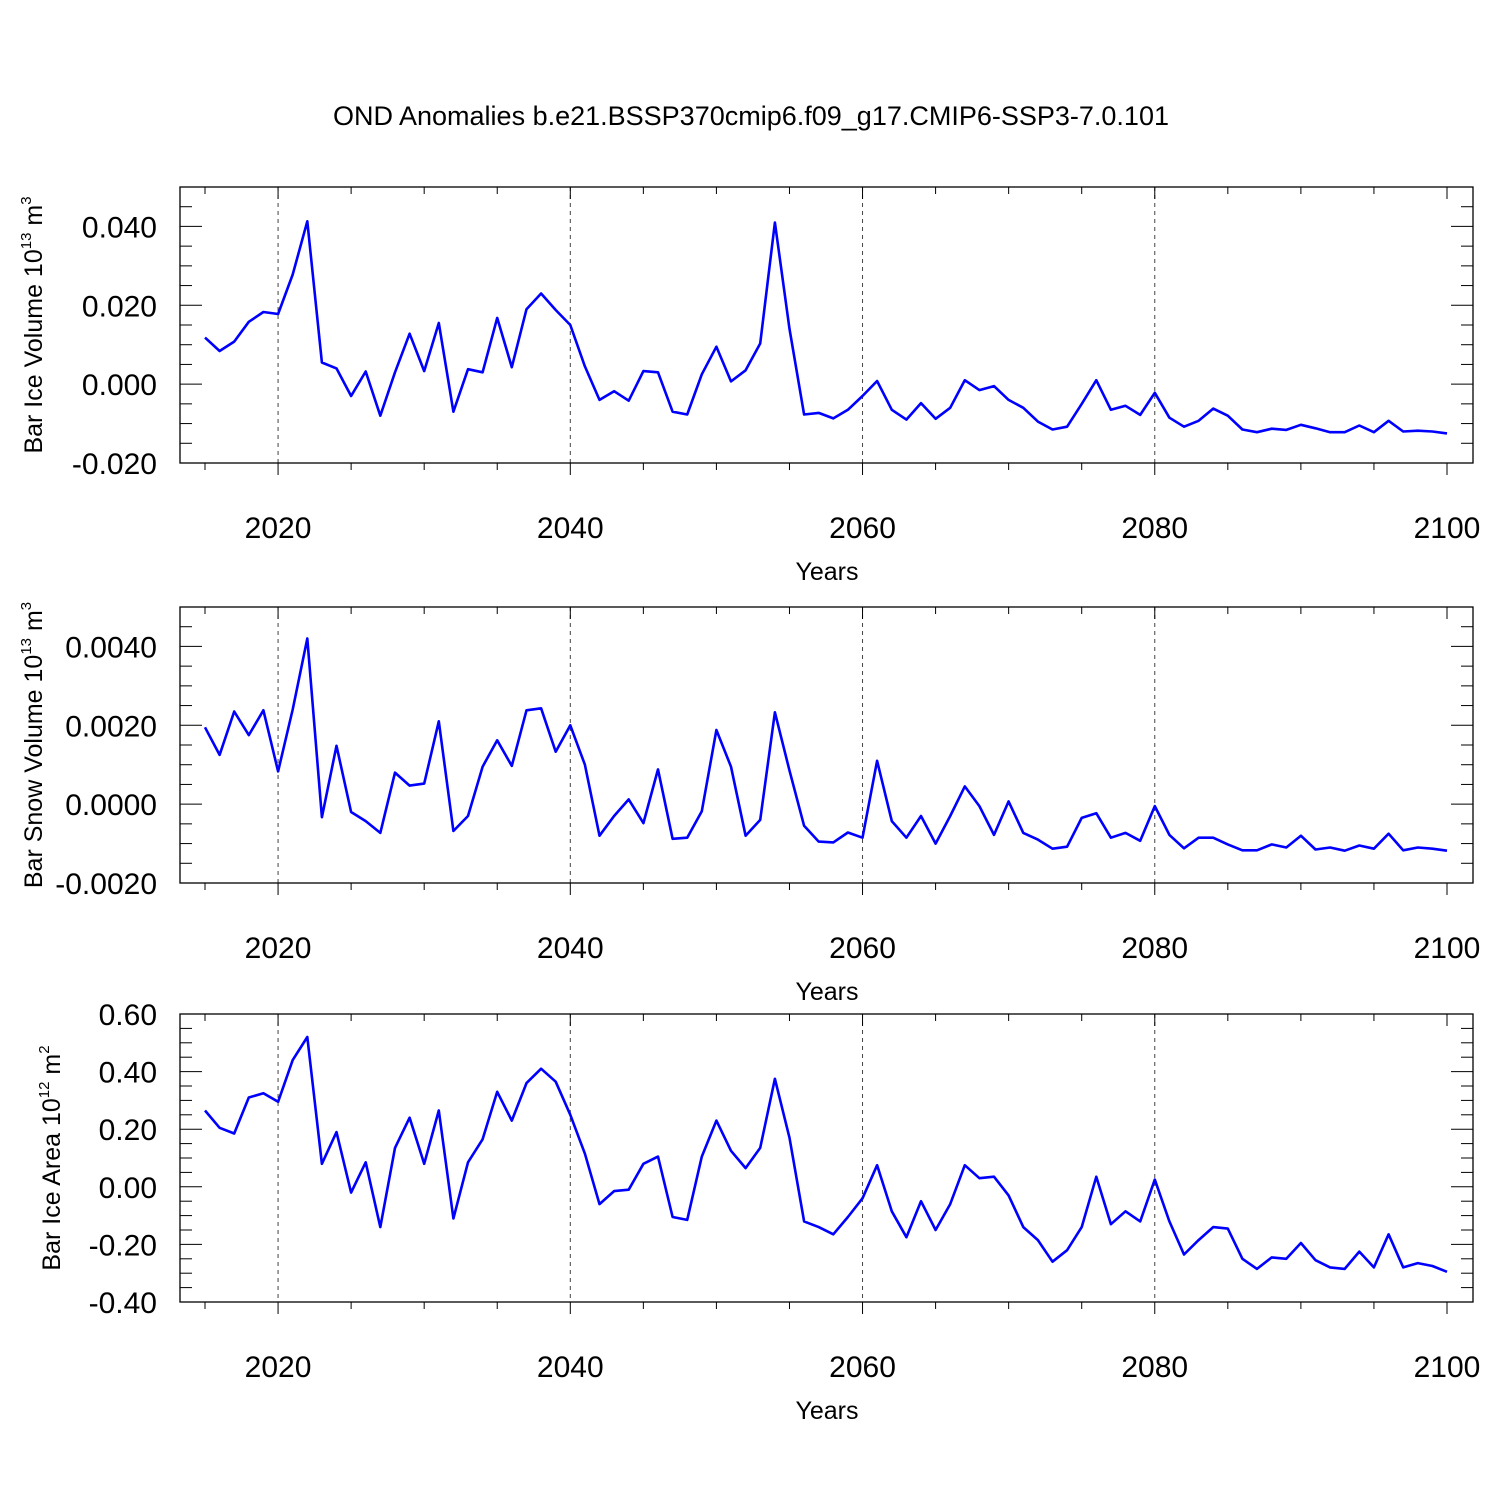 Image resolution: width=1500 pixels, height=1500 pixels. What do you see at coordinates (123, 1303) in the screenshot?
I see `y-tick-label: -0.40` at bounding box center [123, 1303].